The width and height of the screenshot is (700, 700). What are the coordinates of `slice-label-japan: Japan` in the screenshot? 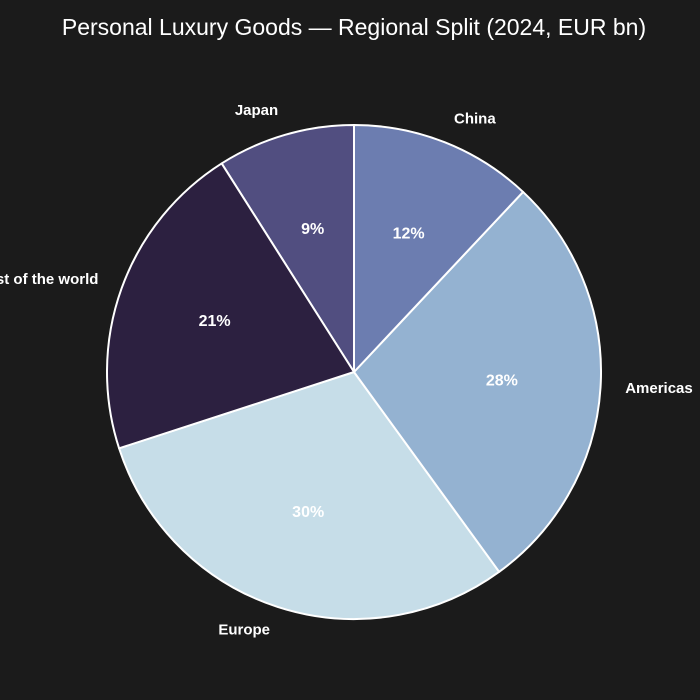 It's located at (256, 110).